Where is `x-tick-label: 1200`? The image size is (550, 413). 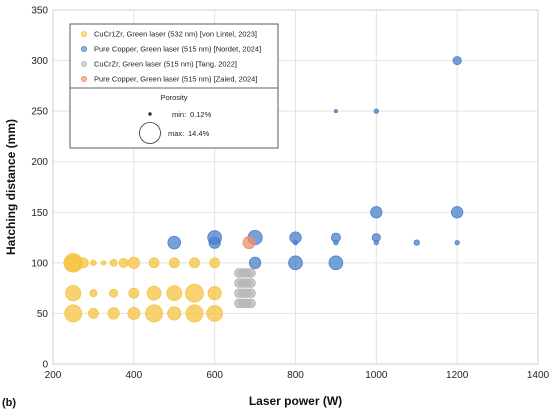 x-tick-label: 1200 is located at coordinates (457, 375).